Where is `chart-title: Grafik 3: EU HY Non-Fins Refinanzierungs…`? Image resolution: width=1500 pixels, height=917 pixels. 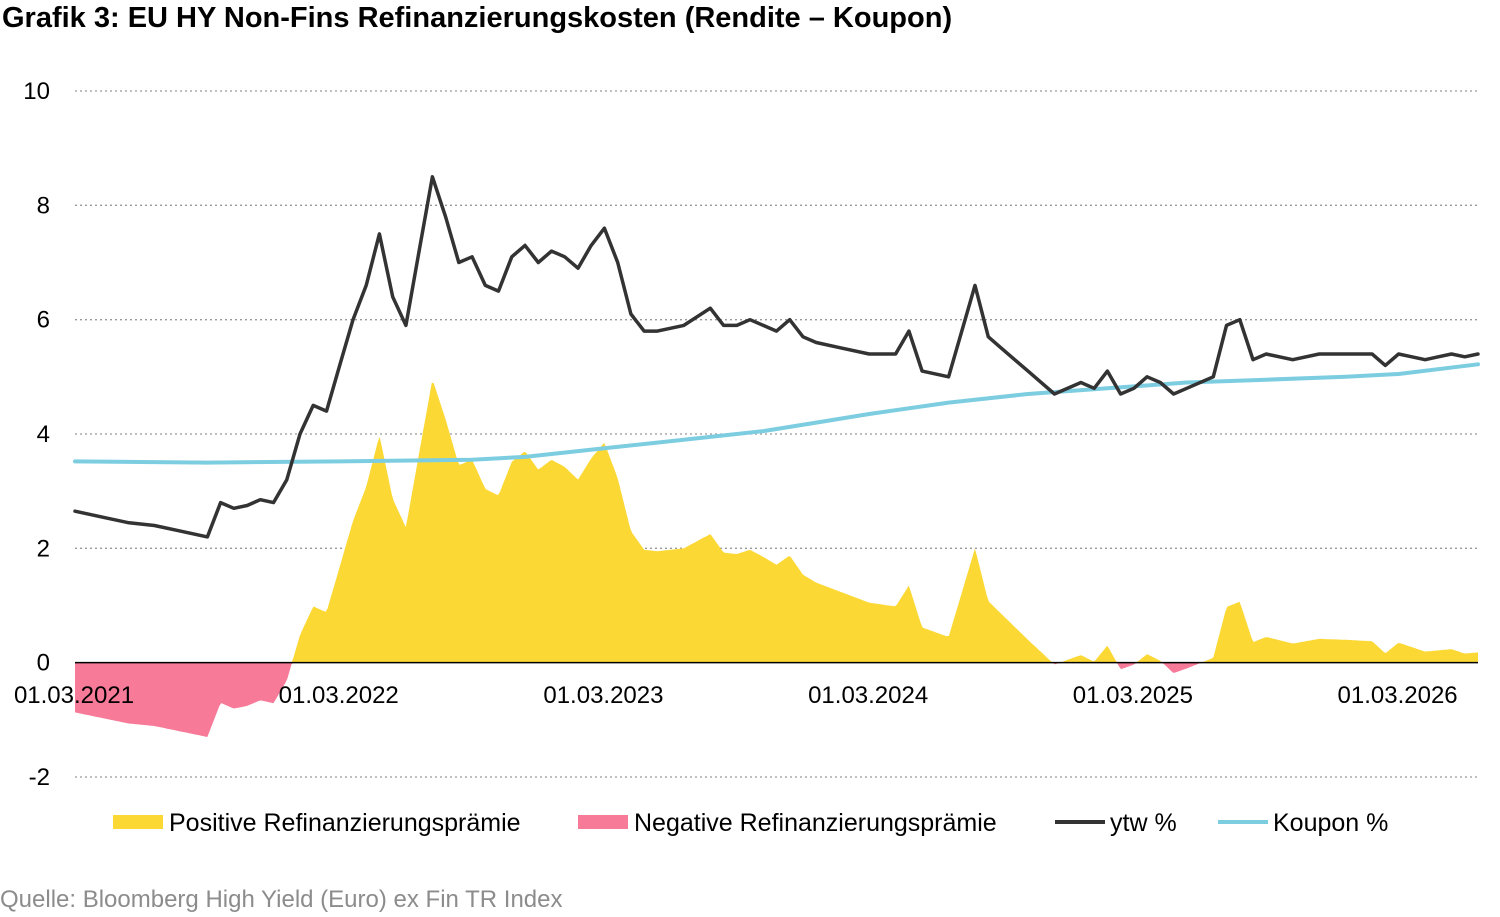
chart-title: Grafik 3: EU HY Non-Fins Refinanzierungs… is located at coordinates (477, 18).